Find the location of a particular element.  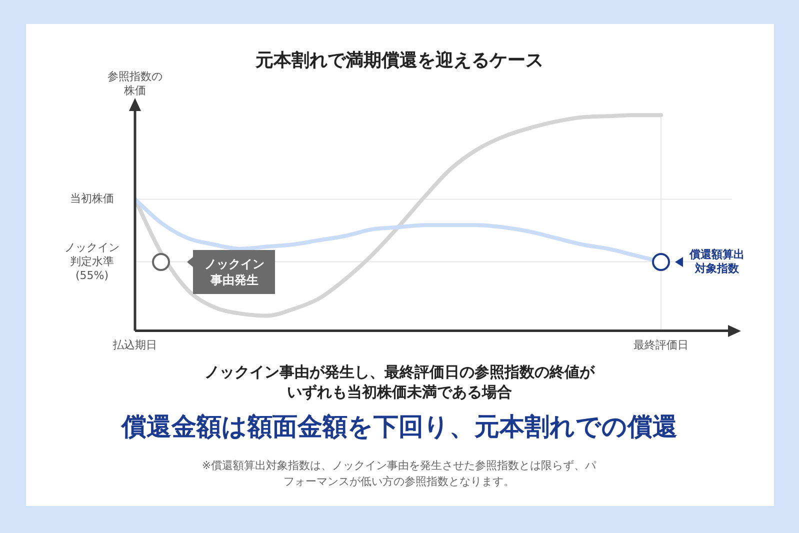

text: 償還金額は額面金額を下回り、元本割れでの償還 is located at coordinates (399, 427).